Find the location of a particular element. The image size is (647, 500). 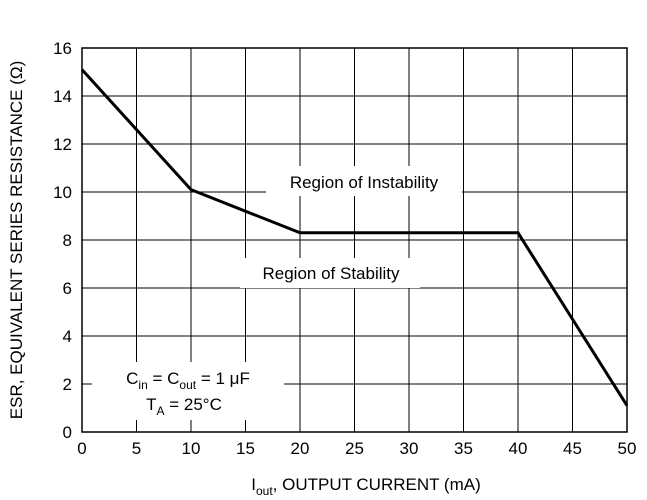

instability-label-background is located at coordinates (364, 181).